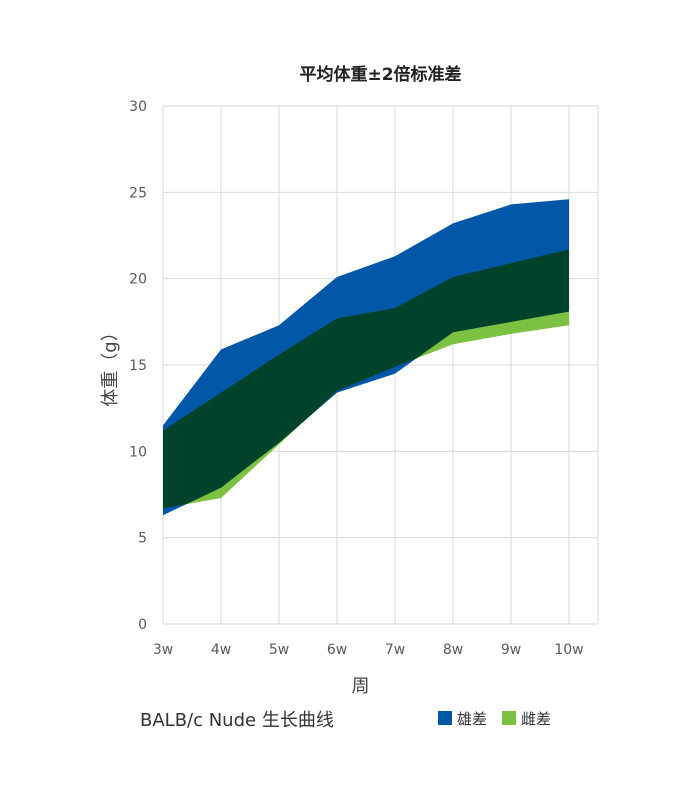 This screenshot has height=800, width=700. I want to click on y-tick-label: 30, so click(138, 107).